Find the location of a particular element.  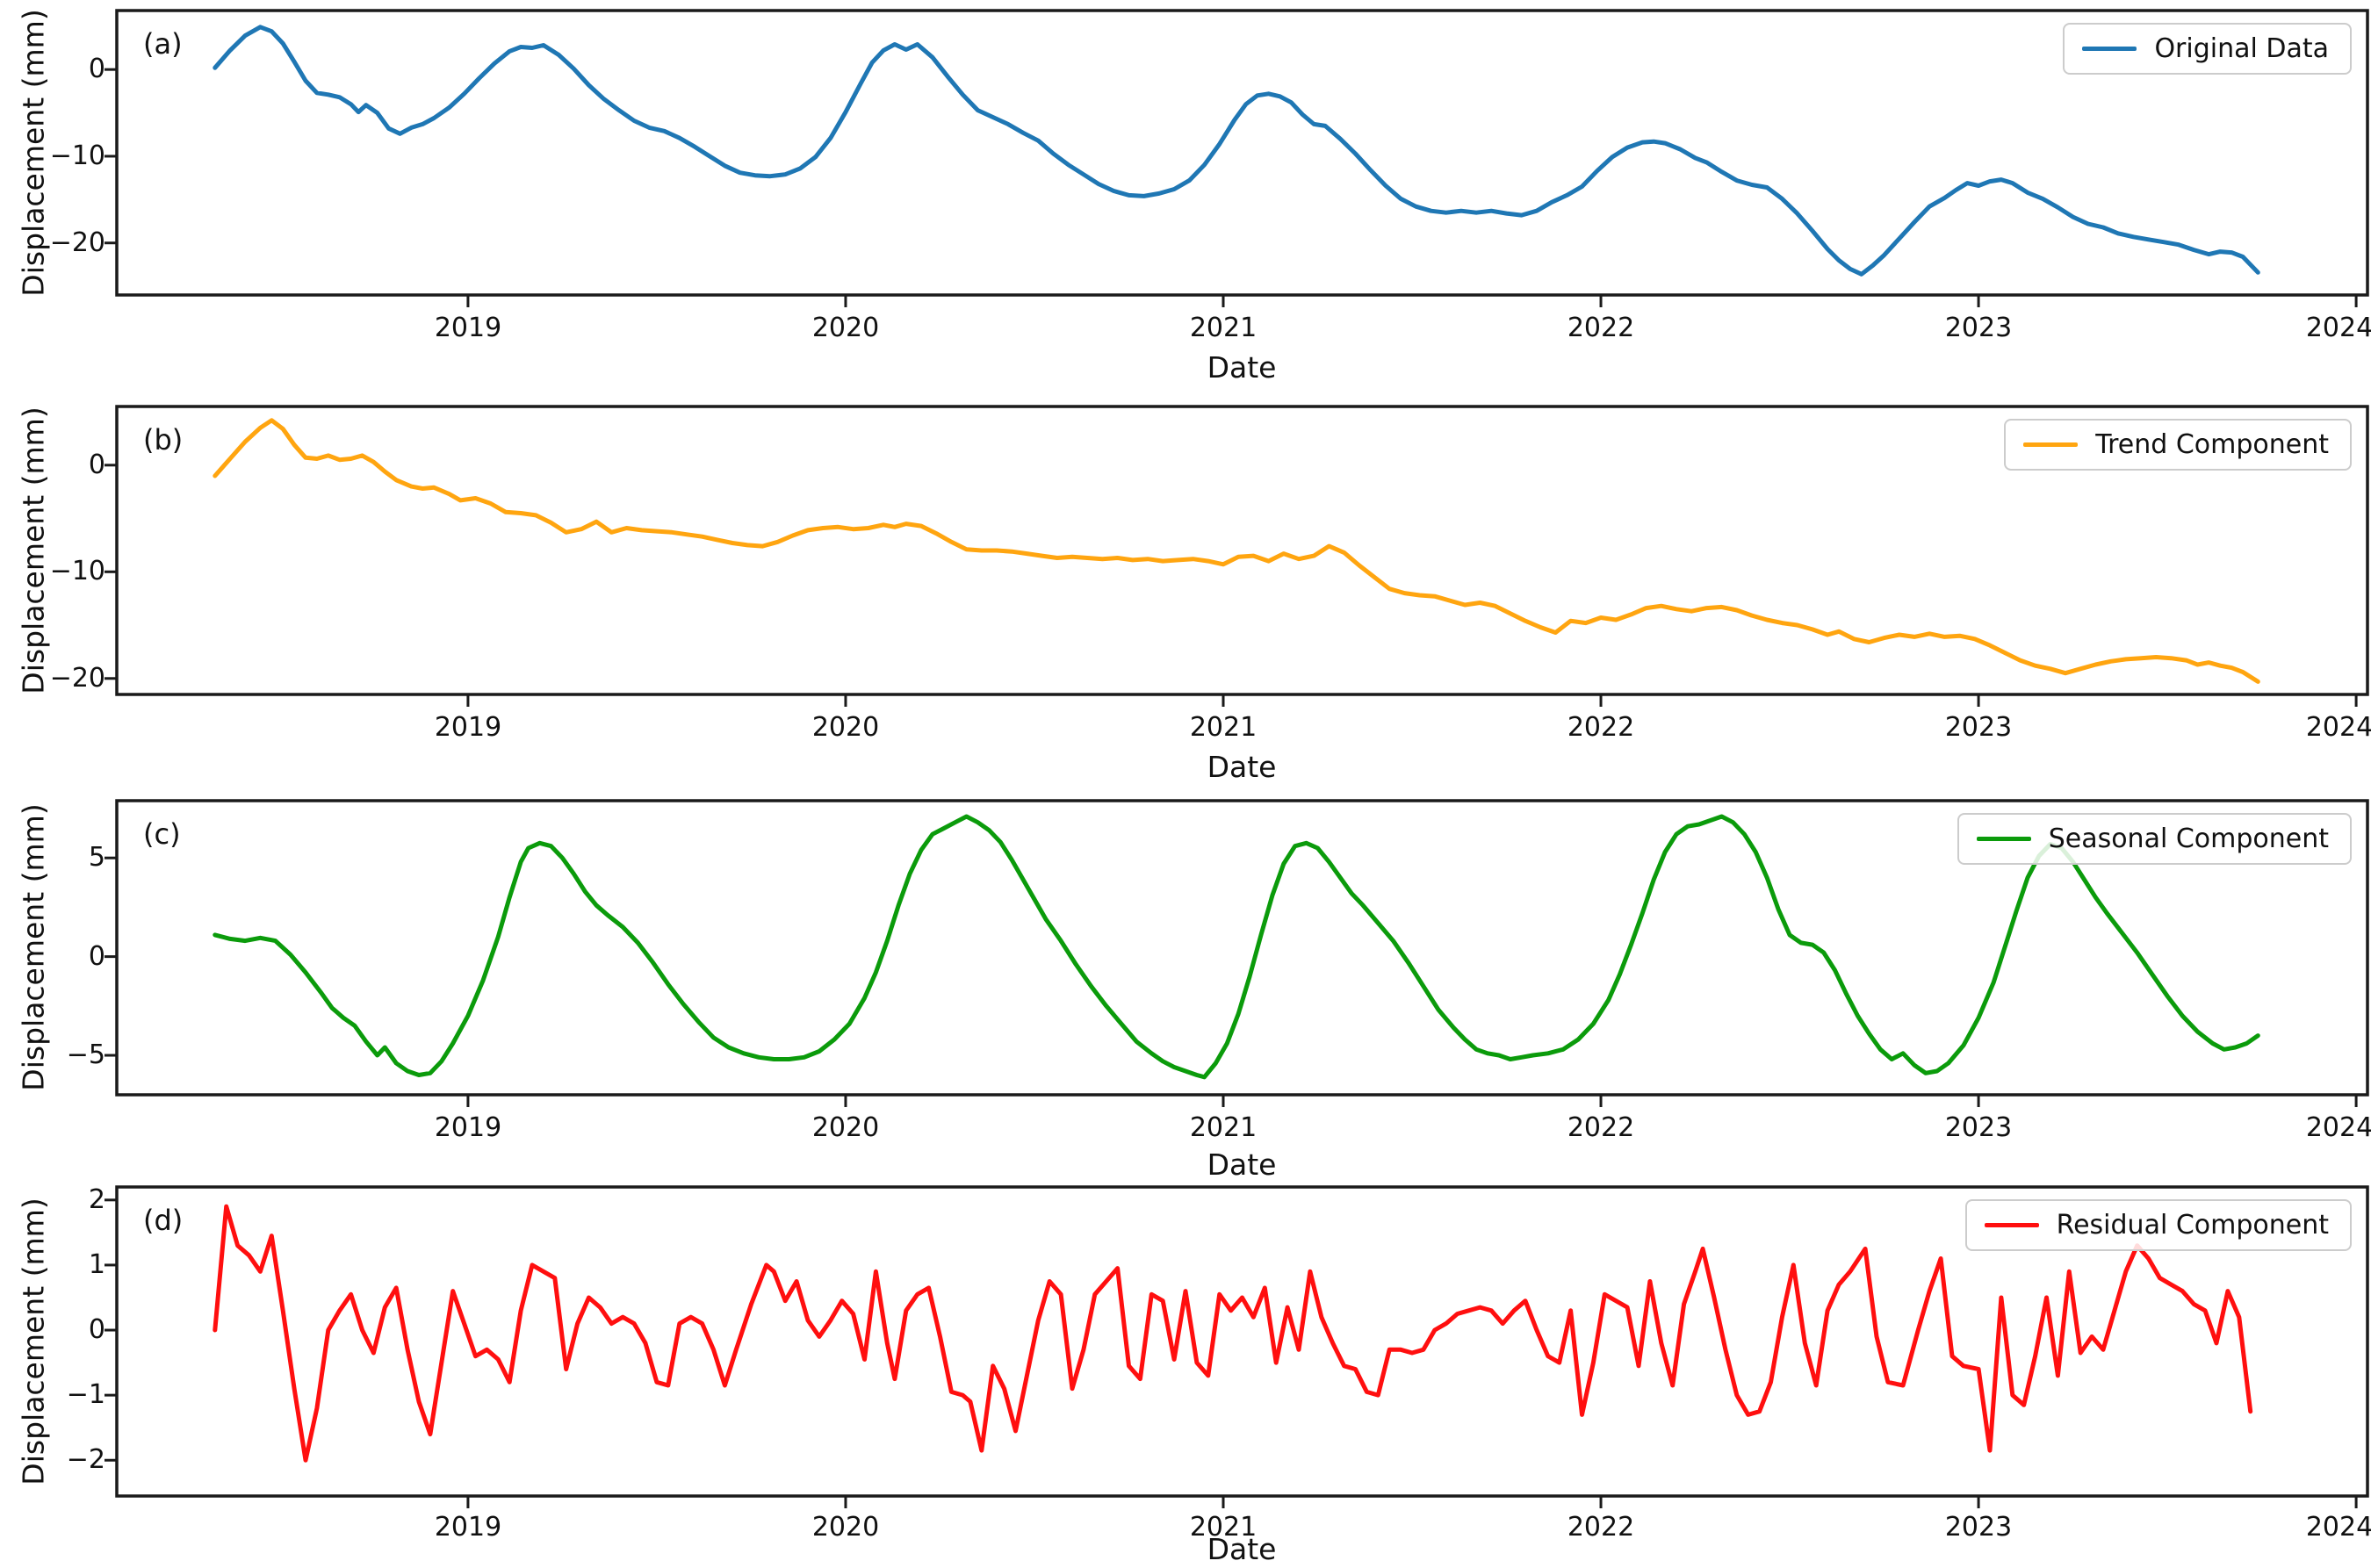

panel-tag: (d) is located at coordinates (163, 1220).